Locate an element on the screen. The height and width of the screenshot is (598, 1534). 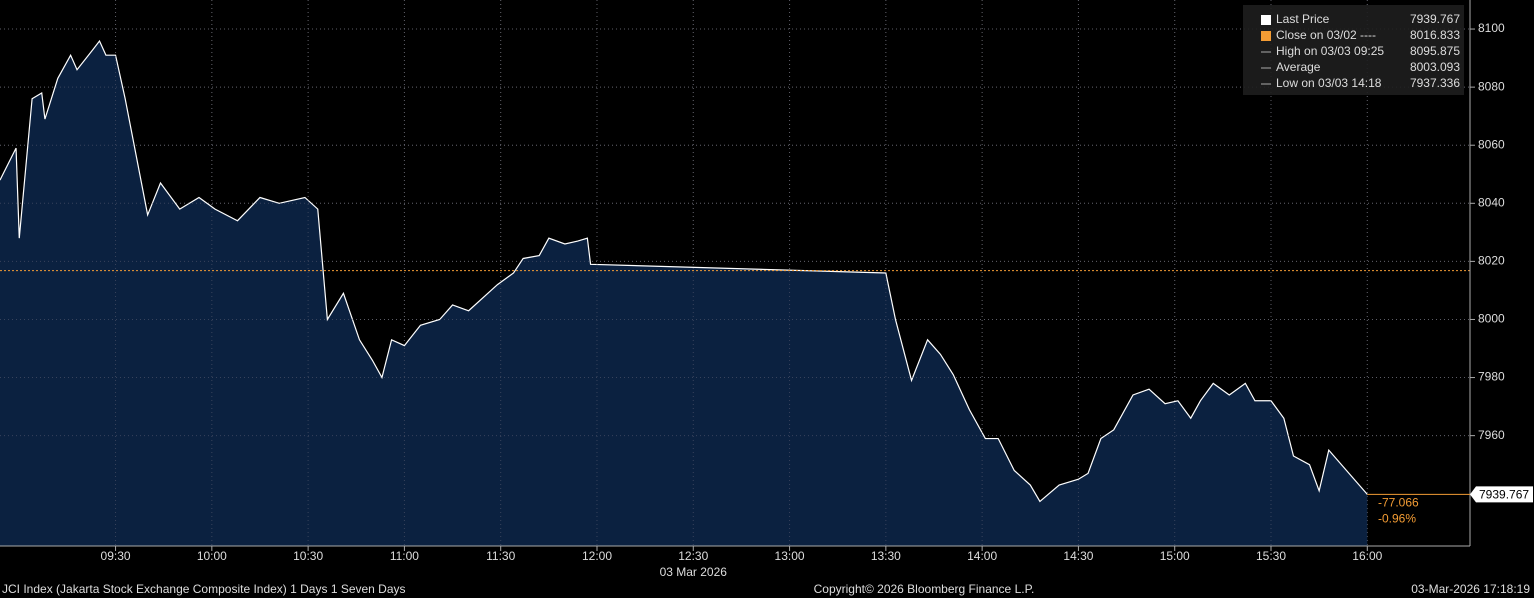
x-tick-label: 10:30 is located at coordinates (308, 556).